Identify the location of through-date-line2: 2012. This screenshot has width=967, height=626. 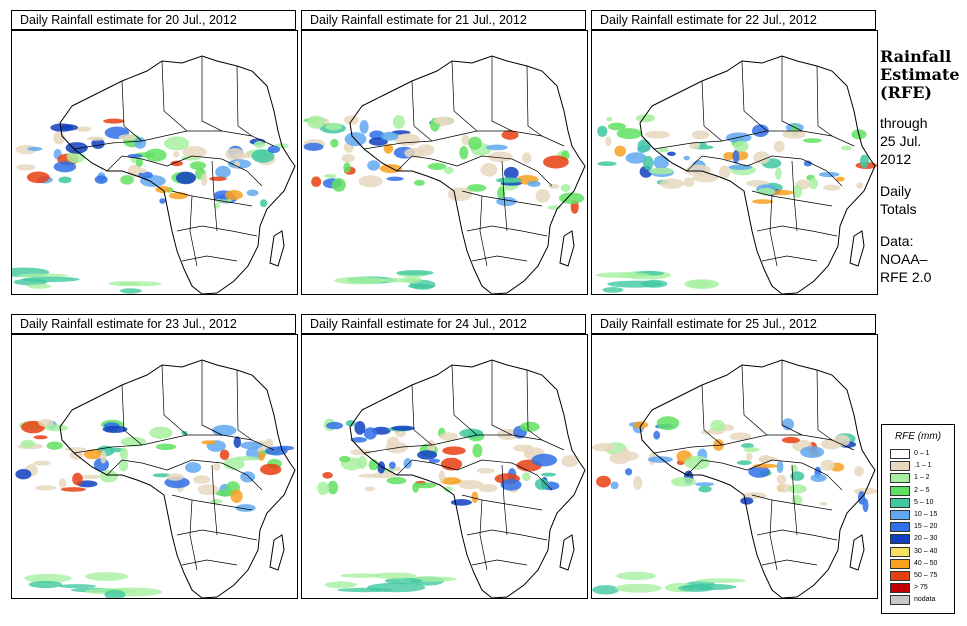
(896, 159).